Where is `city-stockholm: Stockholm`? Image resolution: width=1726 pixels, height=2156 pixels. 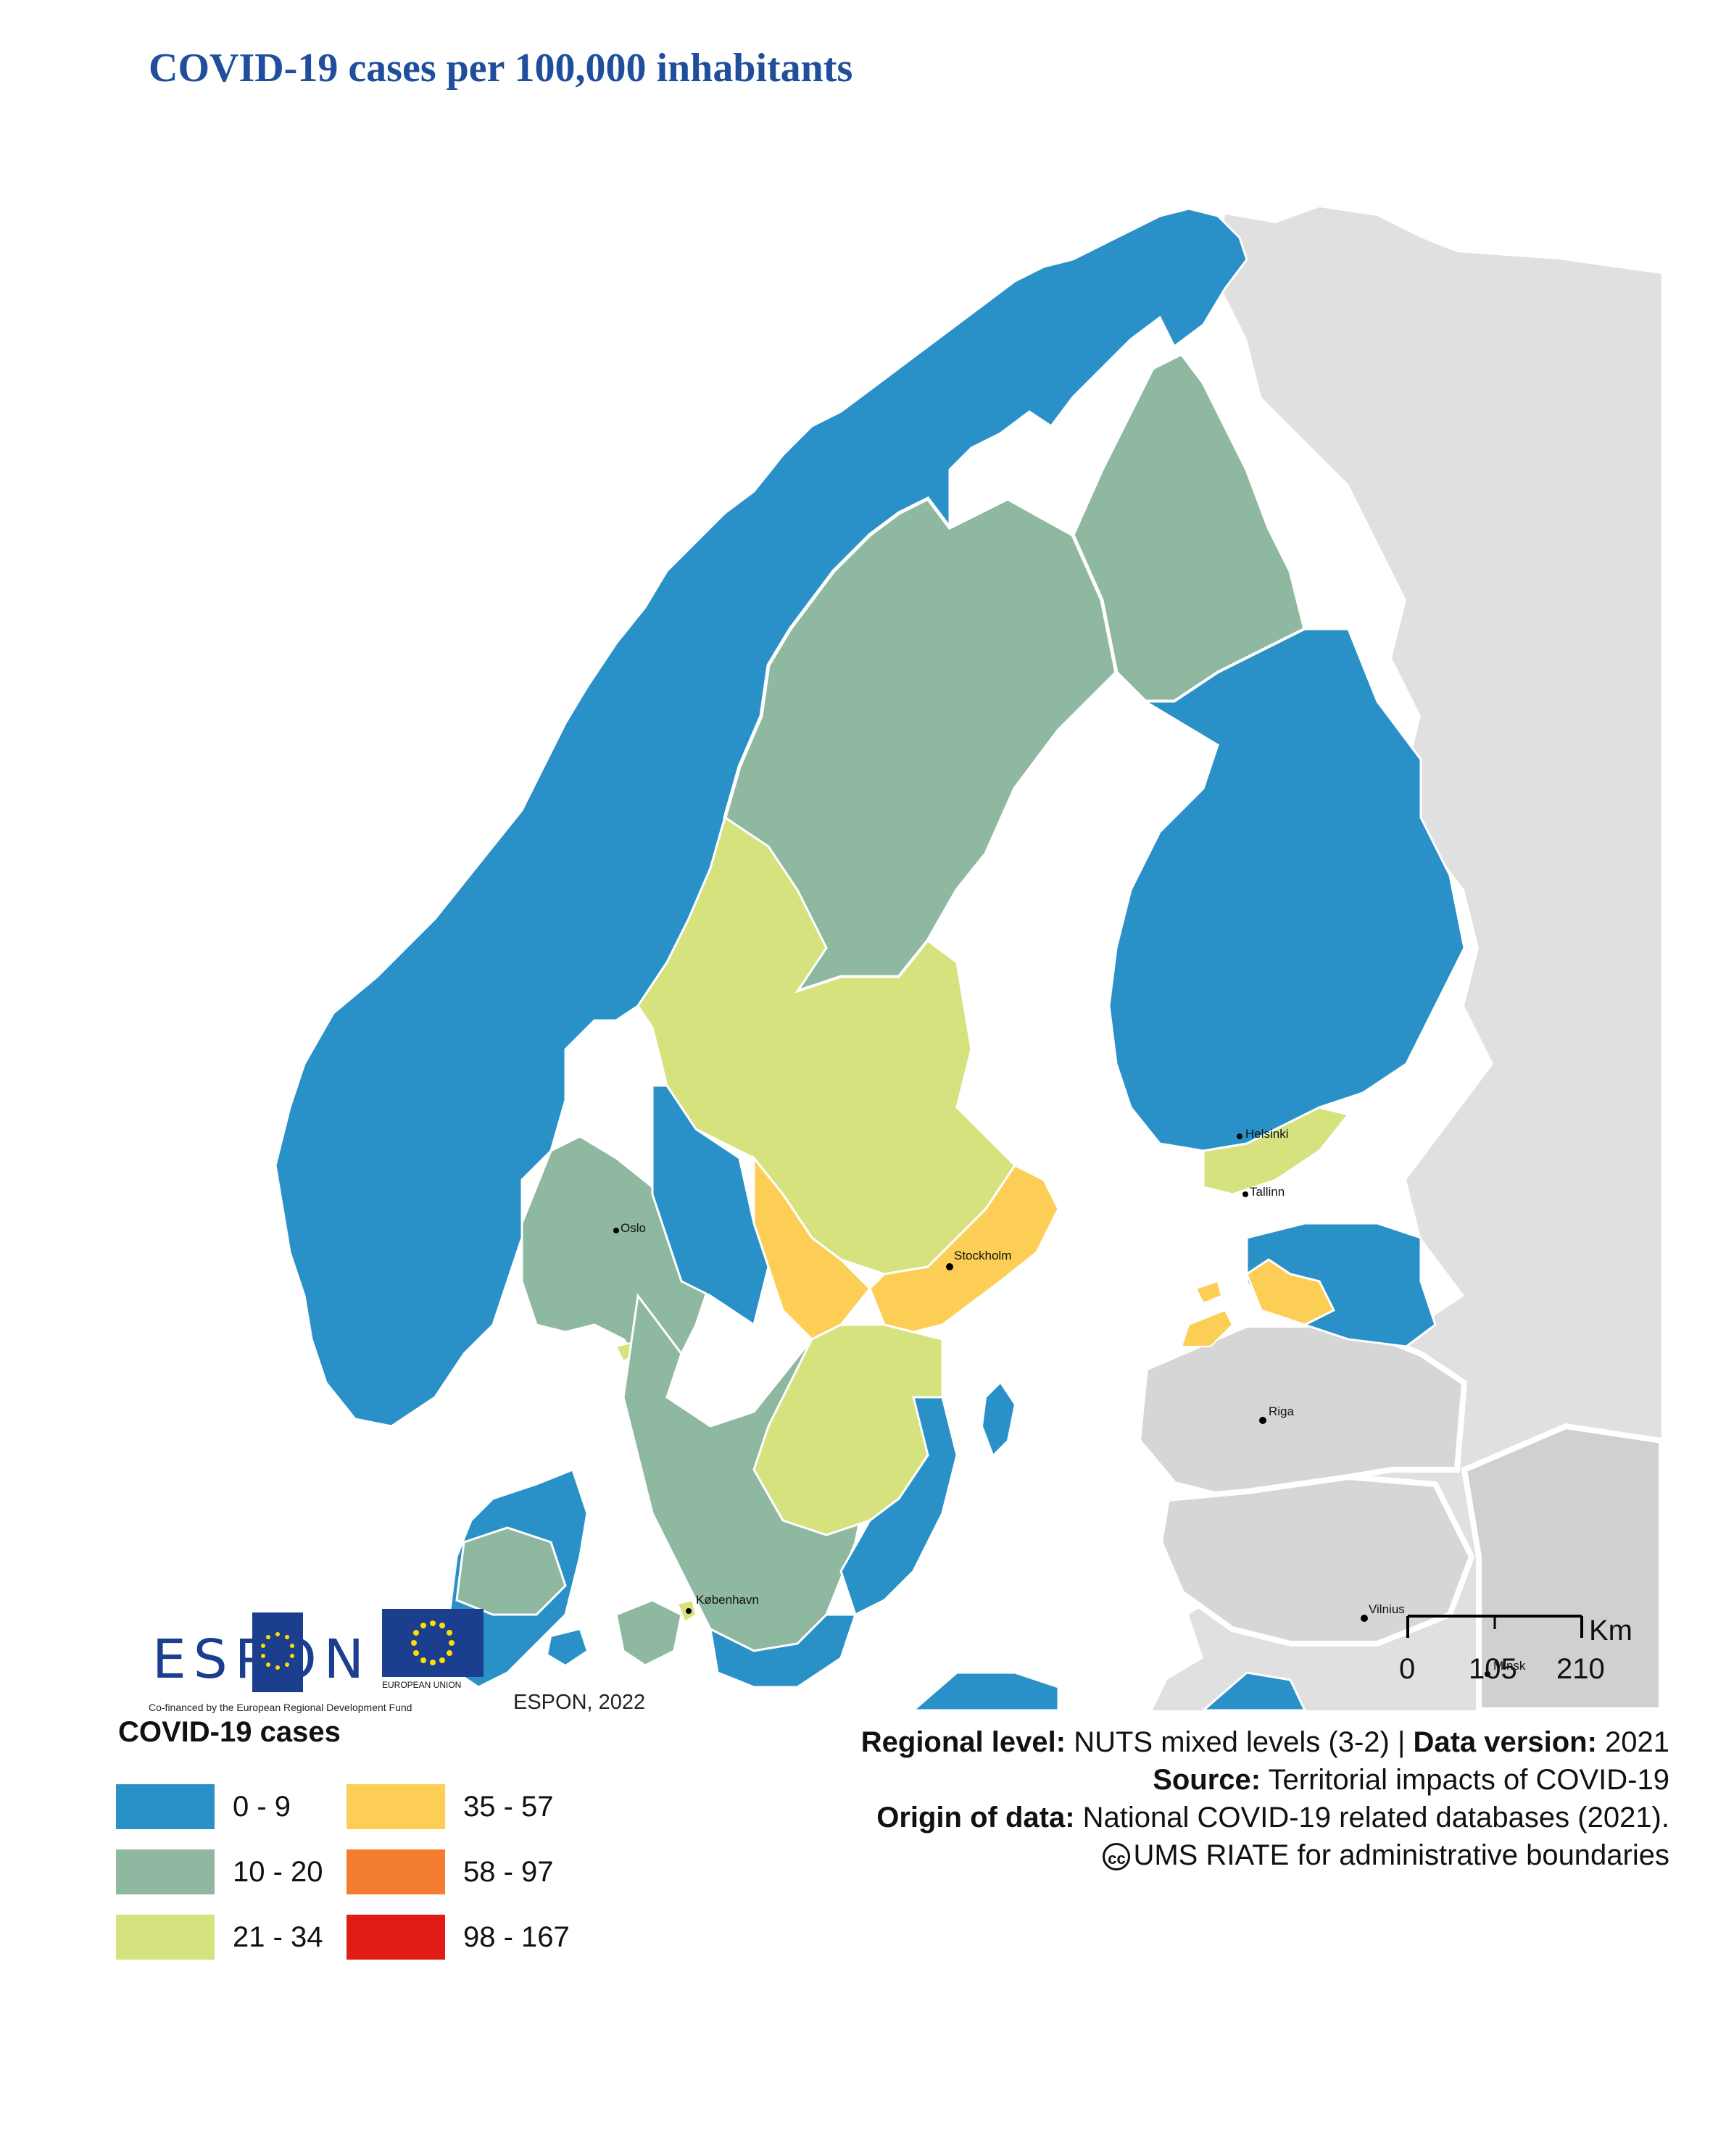 city-stockholm: Stockholm is located at coordinates (978, 1259).